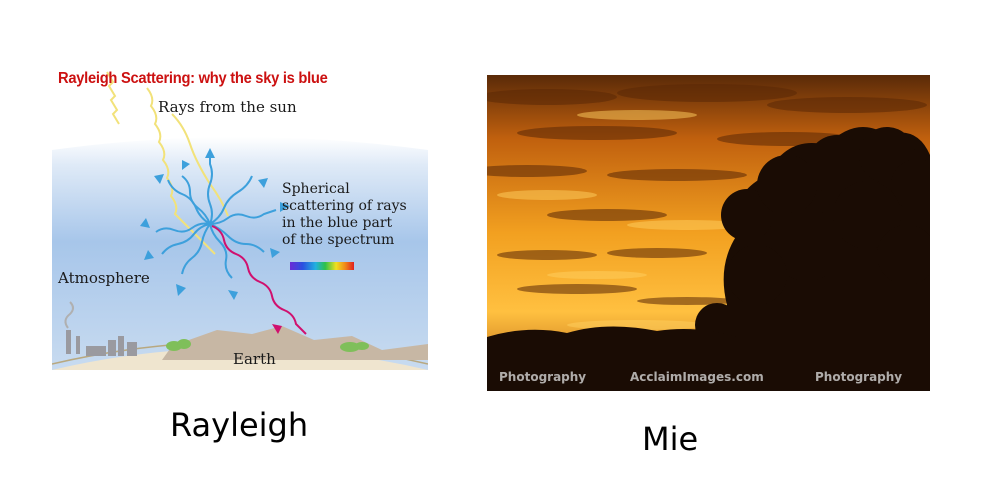  What do you see at coordinates (101, 343) in the screenshot?
I see `factory-icon` at bounding box center [101, 343].